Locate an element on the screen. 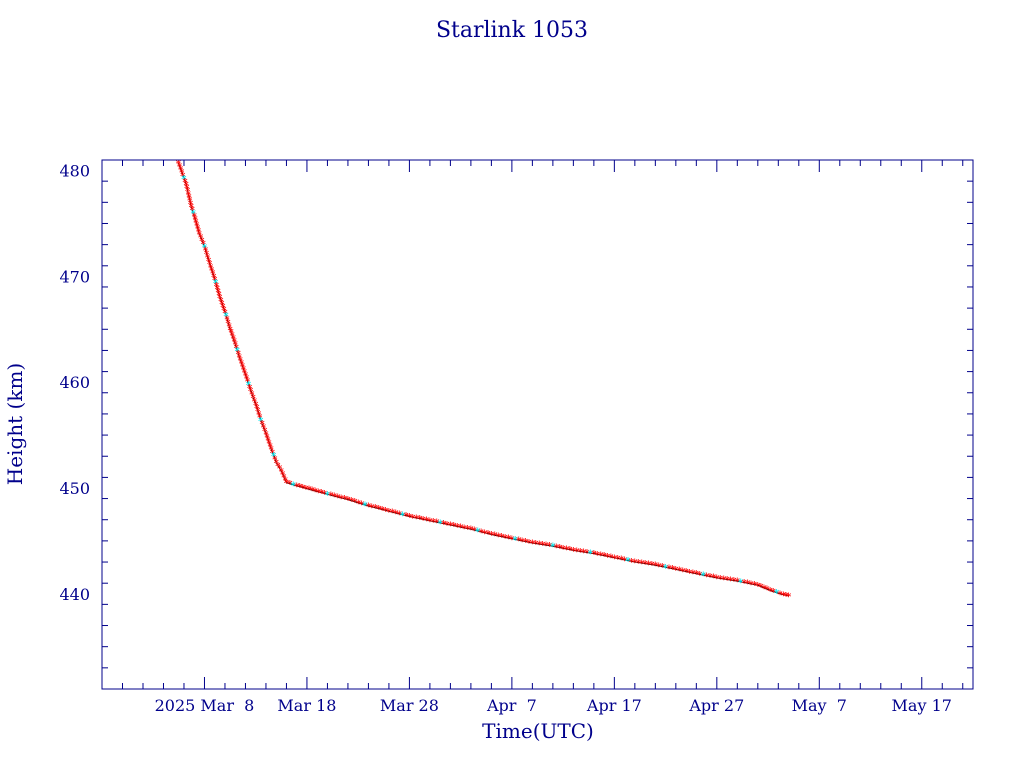 Image resolution: width=1024 pixels, height=768 pixels. y-tick-label: 460 is located at coordinates (74, 382).